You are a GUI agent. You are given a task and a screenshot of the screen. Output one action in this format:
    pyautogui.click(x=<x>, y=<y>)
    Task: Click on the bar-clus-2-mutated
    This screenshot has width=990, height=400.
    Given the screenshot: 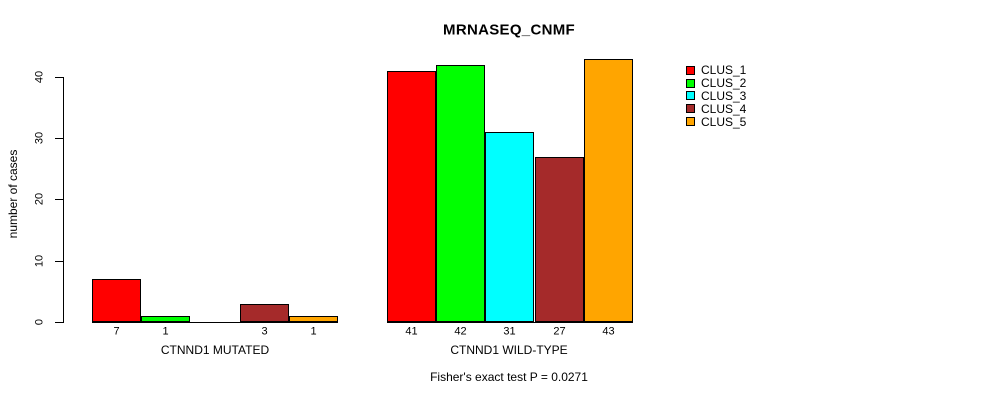 What is the action you would take?
    pyautogui.click(x=165, y=319)
    